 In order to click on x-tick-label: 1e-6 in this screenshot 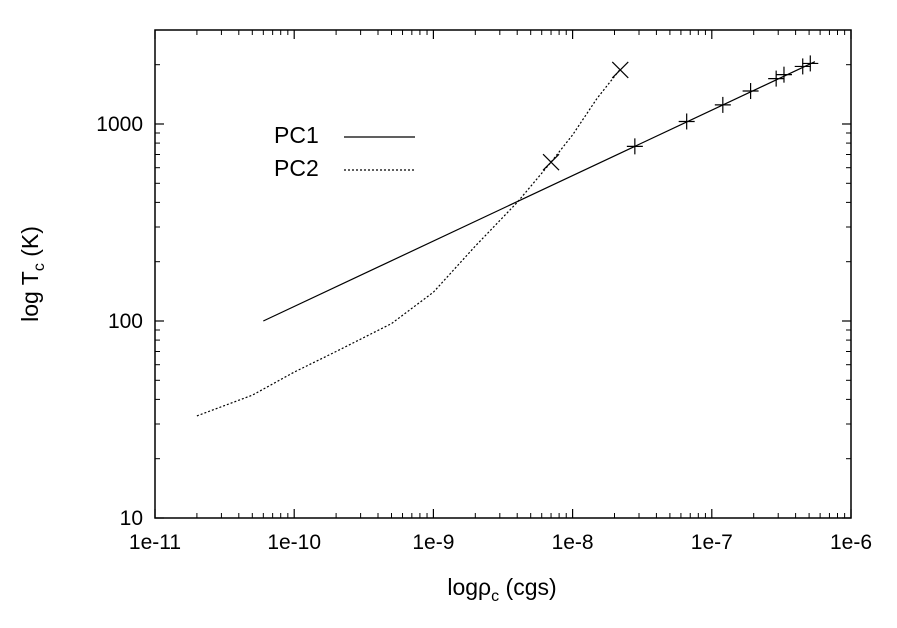, I will do `click(851, 542)`.